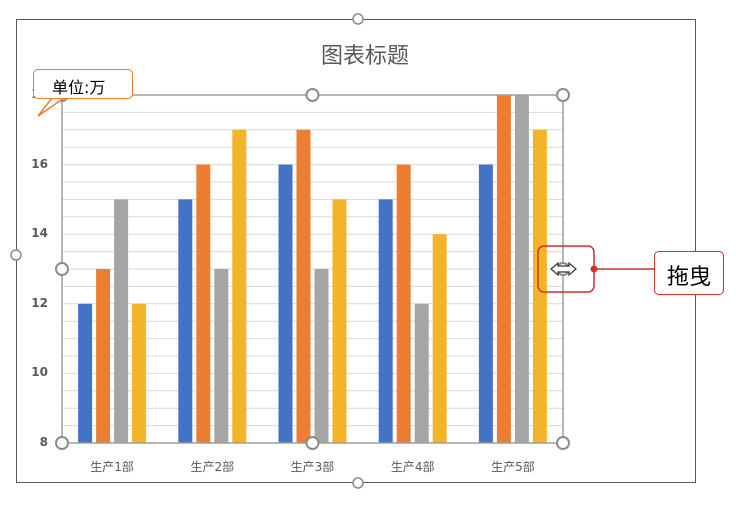 The height and width of the screenshot is (508, 736). I want to click on x-tick-label: 生产2部, so click(212, 467).